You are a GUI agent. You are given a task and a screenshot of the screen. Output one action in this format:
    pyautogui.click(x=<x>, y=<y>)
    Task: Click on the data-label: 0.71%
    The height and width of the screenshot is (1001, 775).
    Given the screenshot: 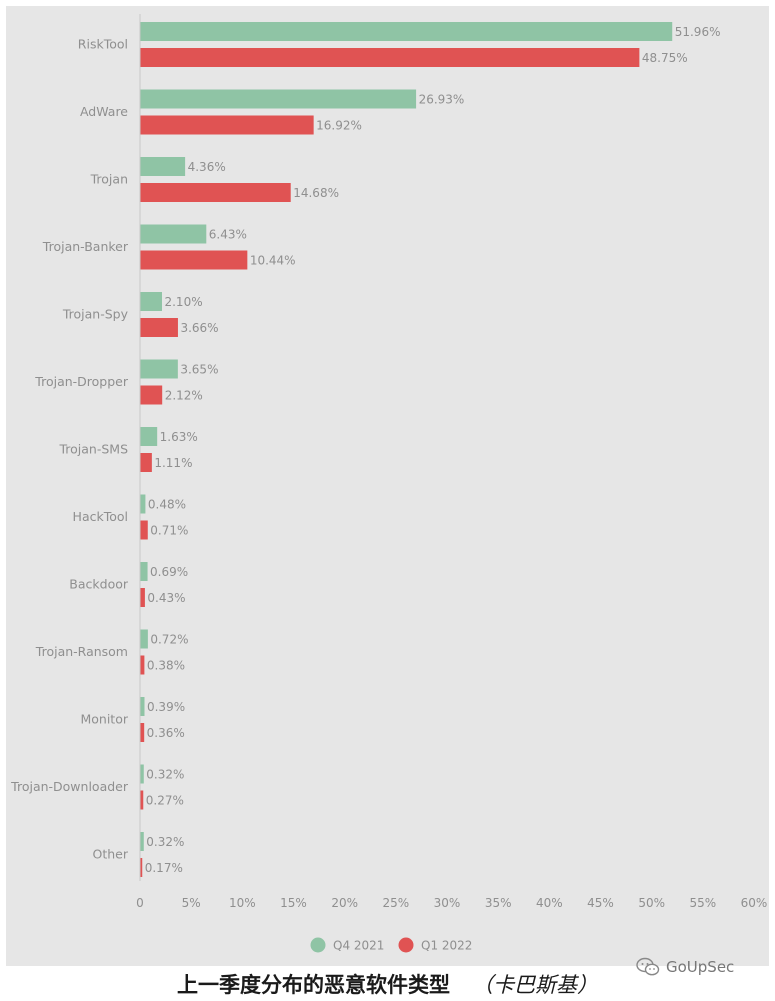 What is the action you would take?
    pyautogui.click(x=169, y=531)
    